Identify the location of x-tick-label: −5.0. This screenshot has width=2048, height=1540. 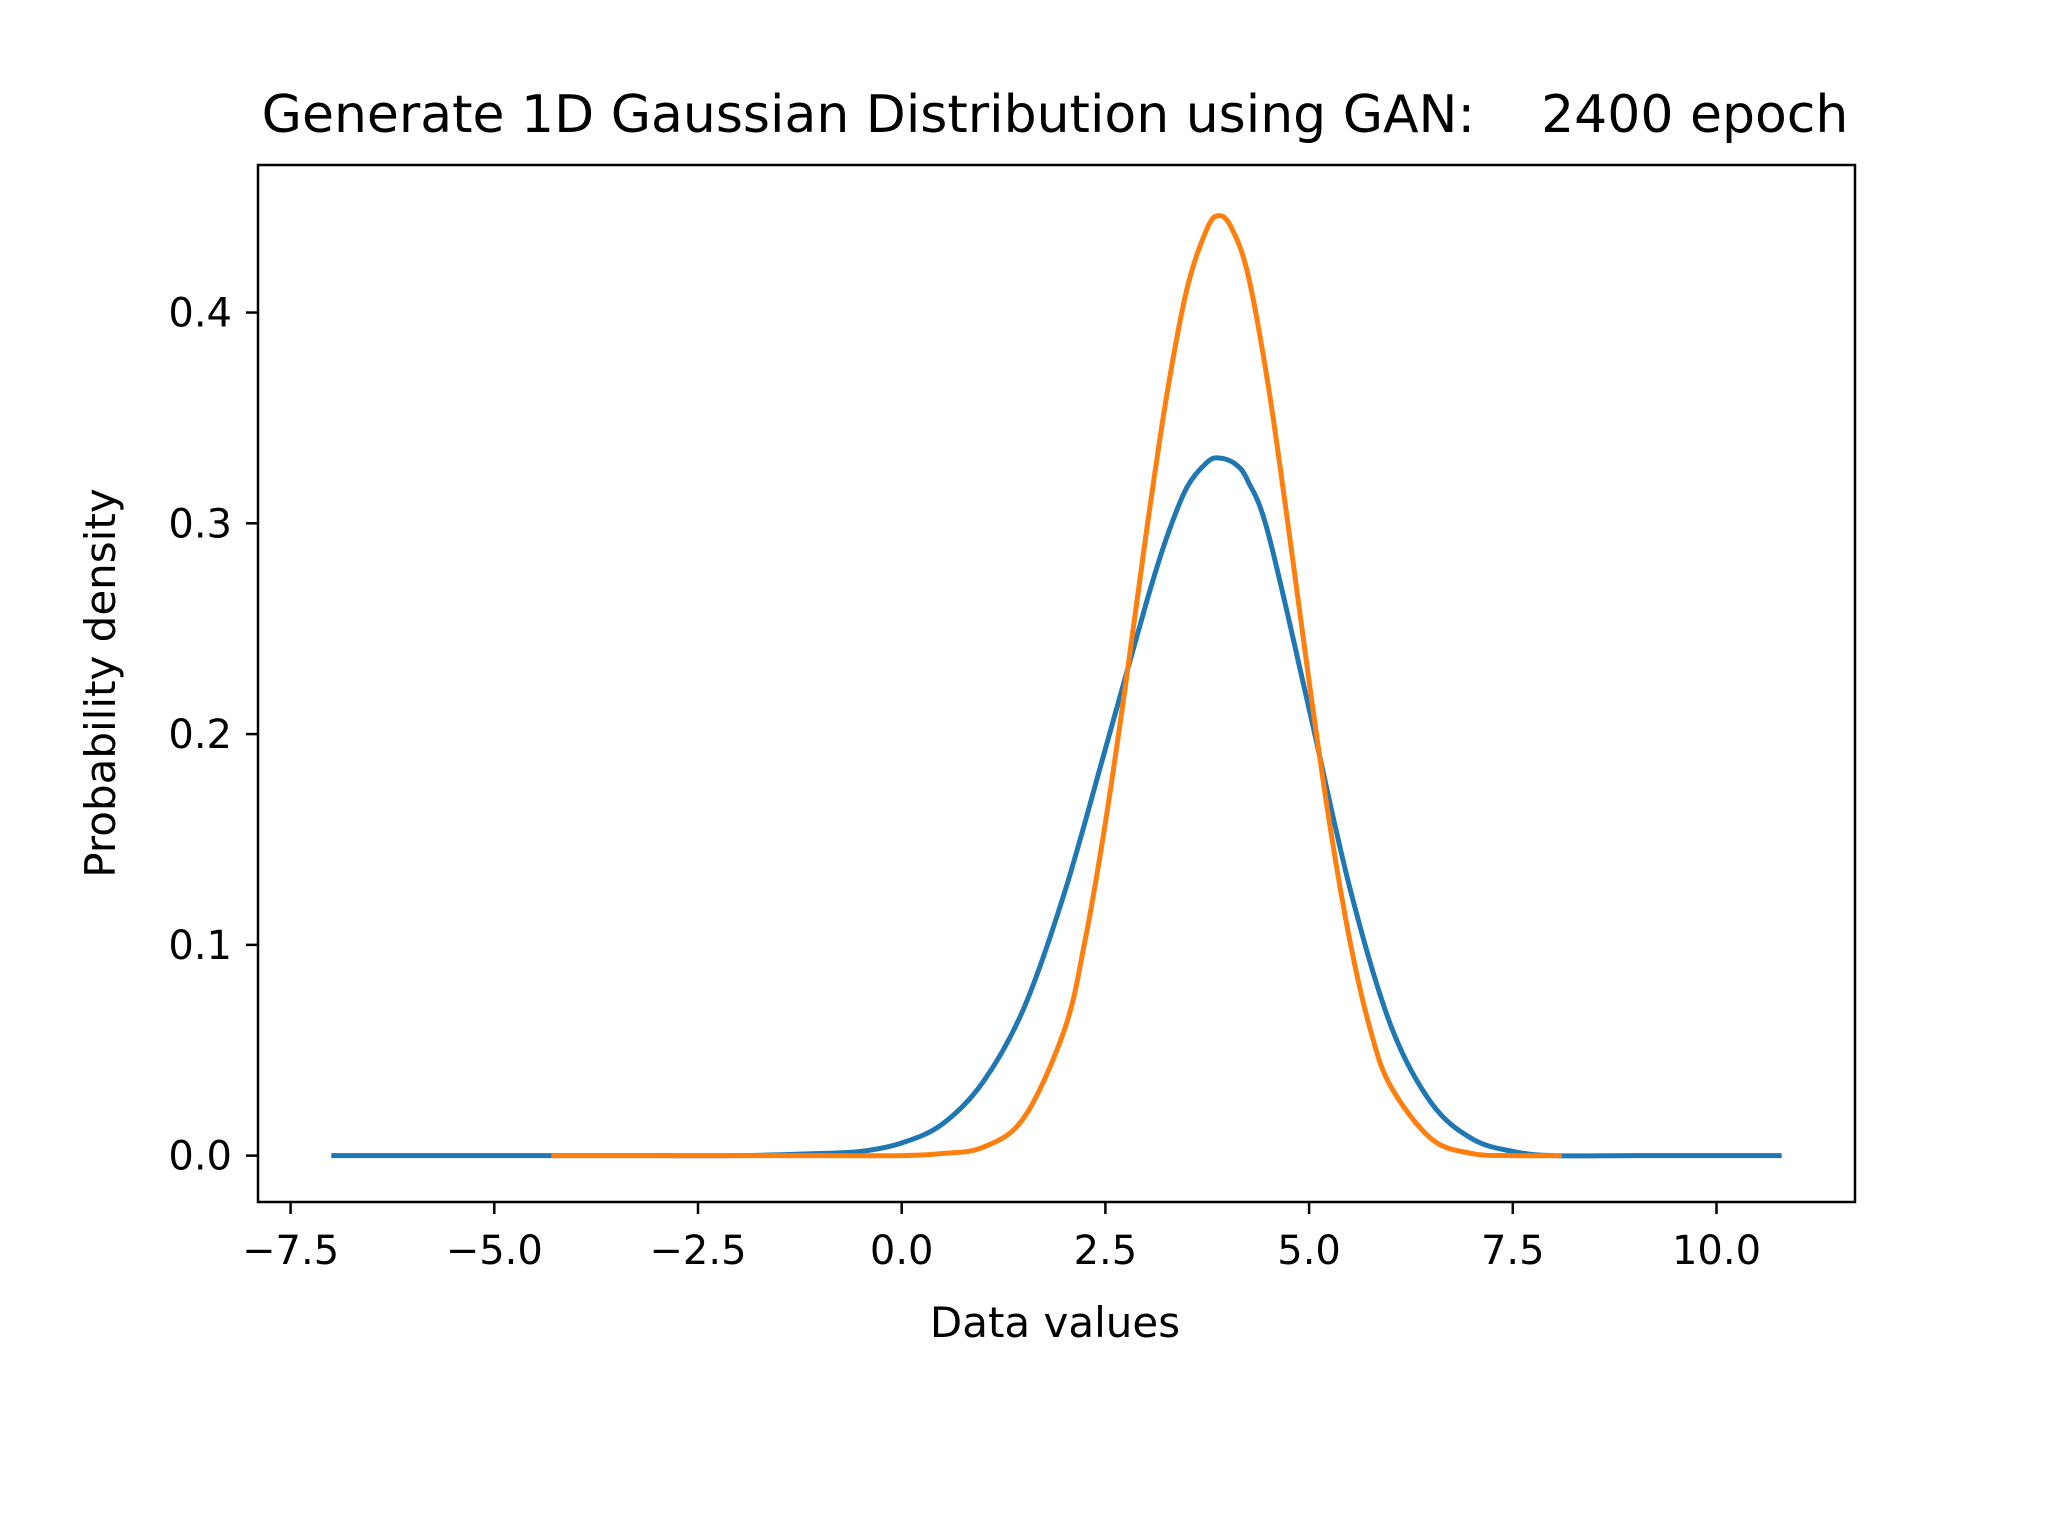
(494, 1251).